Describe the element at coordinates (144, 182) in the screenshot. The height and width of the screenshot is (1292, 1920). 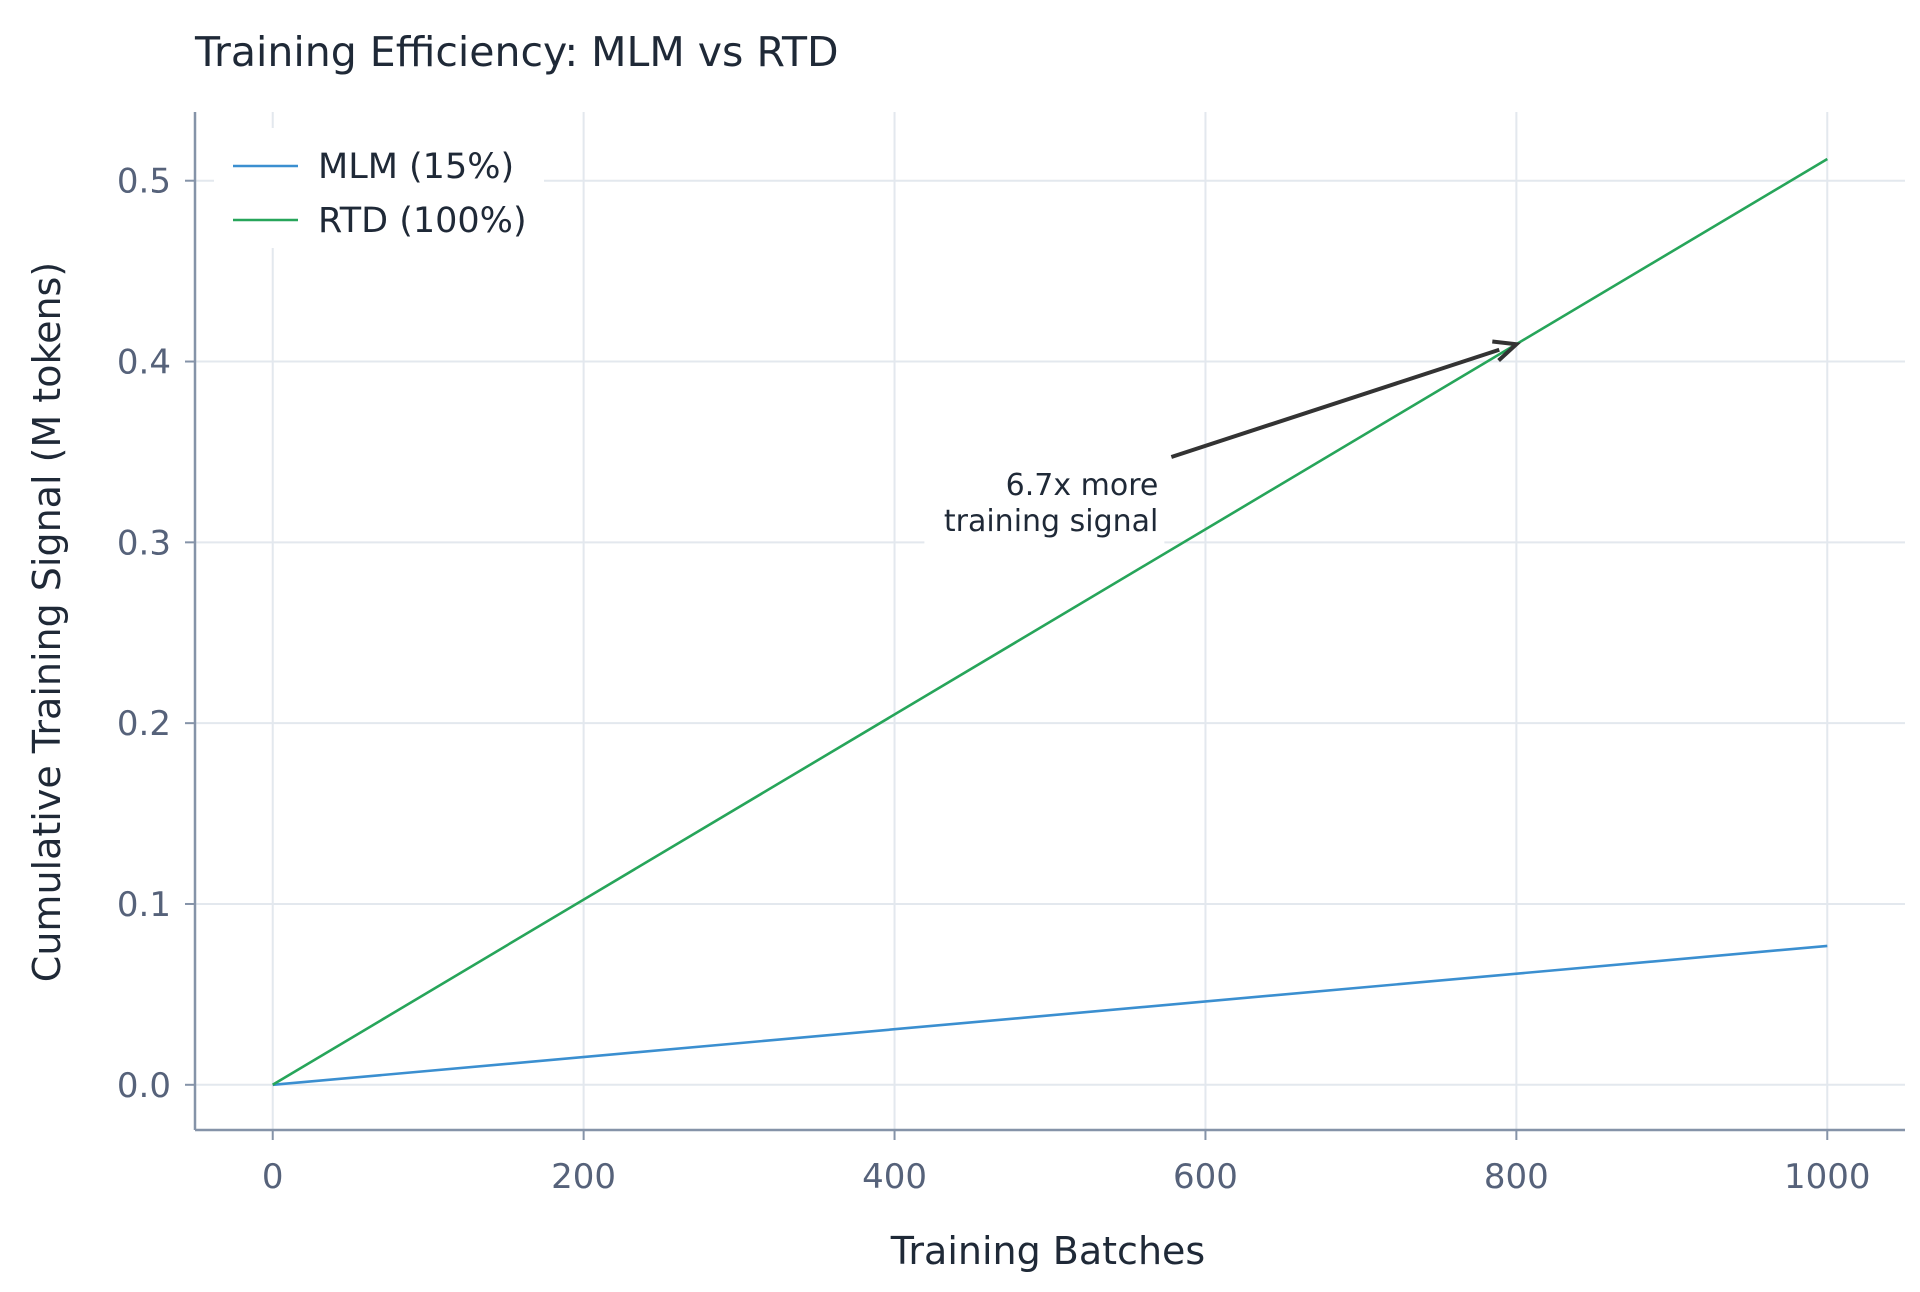
I see `y-tick-label: 0.5` at that location.